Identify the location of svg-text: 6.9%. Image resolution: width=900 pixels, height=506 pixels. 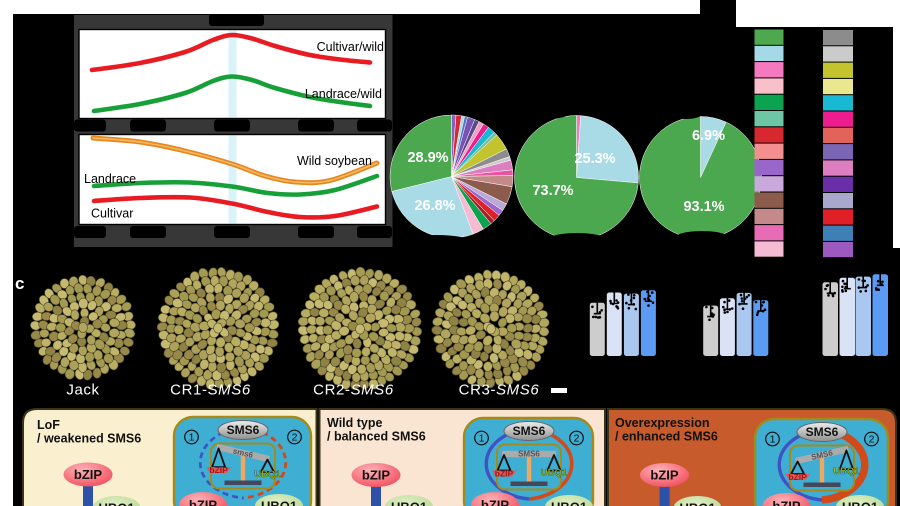
(708, 136).